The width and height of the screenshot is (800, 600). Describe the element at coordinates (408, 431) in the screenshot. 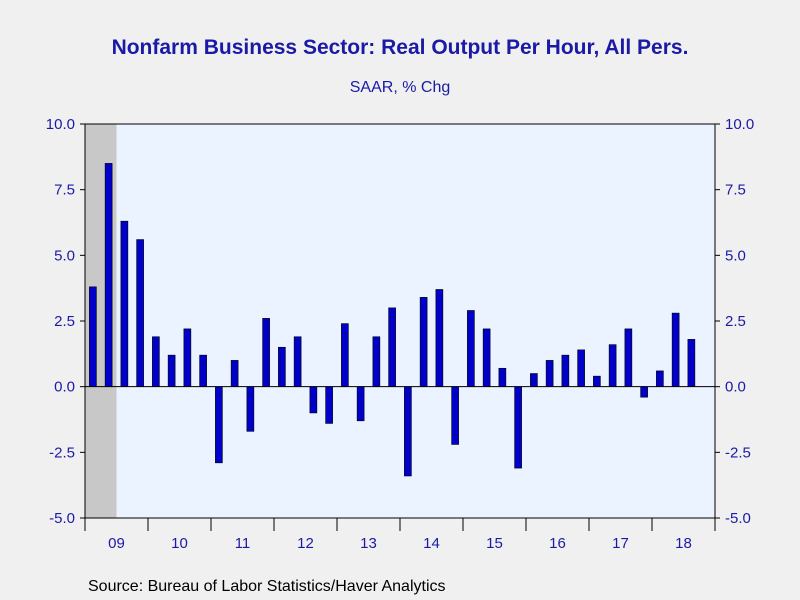

I see `bar-2014-q1` at that location.